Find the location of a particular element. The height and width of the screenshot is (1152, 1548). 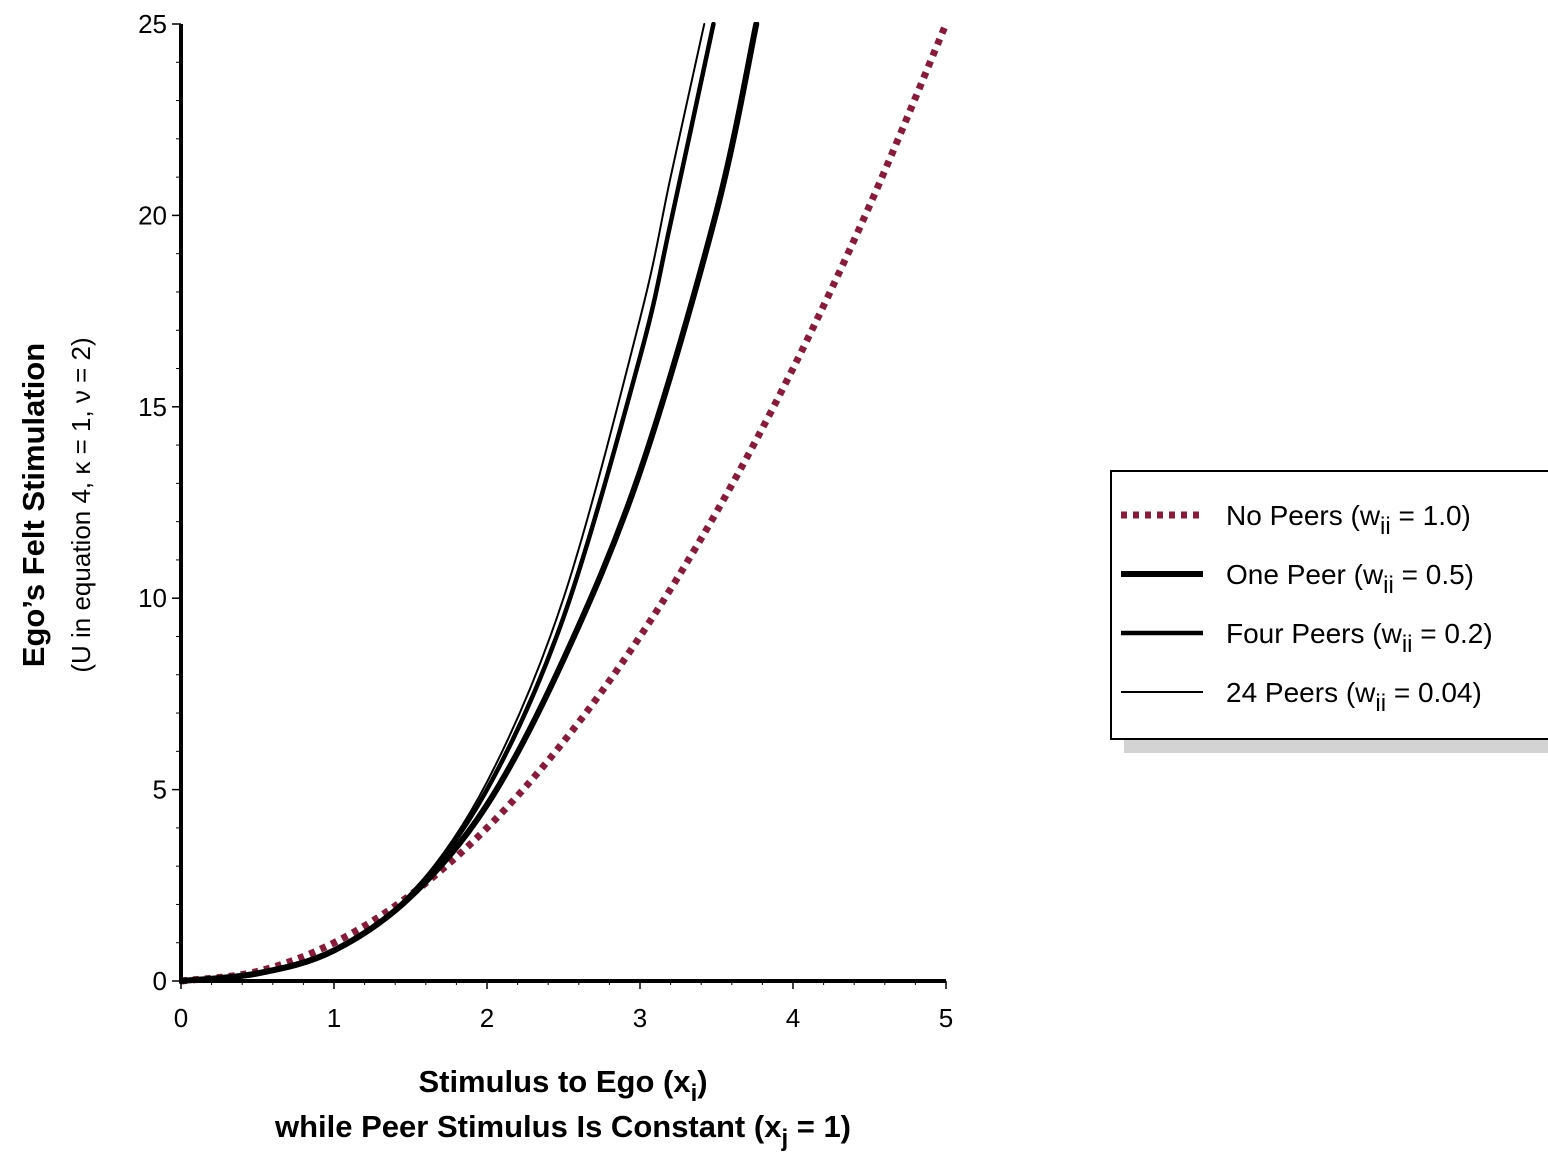

y-axis-title: Ego’s Felt Stimulation is located at coordinates (33, 505).